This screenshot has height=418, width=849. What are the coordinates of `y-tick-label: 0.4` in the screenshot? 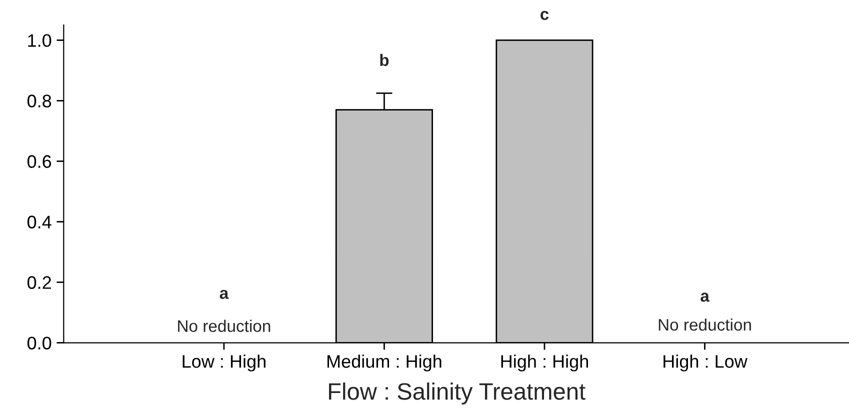 It's located at (39, 222).